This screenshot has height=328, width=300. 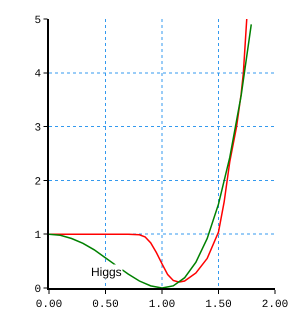 I want to click on x-tick-label: 1.00, so click(x=162, y=304).